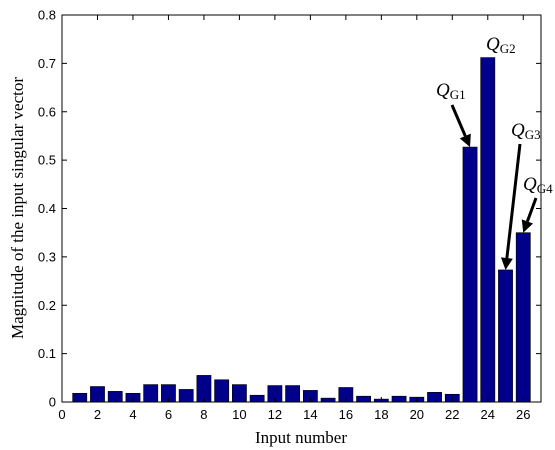 This screenshot has width=555, height=450. I want to click on x-tick-label-18: 18, so click(381, 414).